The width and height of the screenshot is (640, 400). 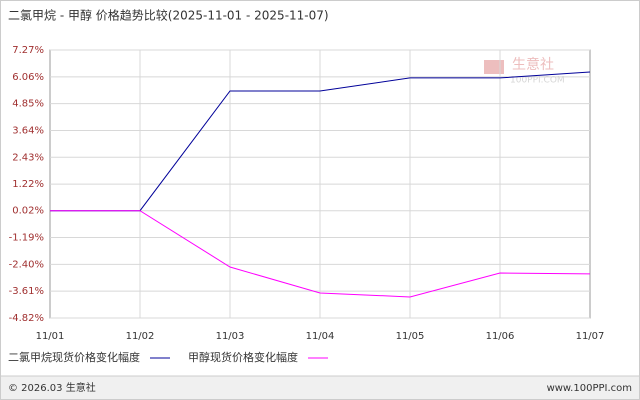 What do you see at coordinates (28, 130) in the screenshot?
I see `y-tick-label: 3.64%` at bounding box center [28, 130].